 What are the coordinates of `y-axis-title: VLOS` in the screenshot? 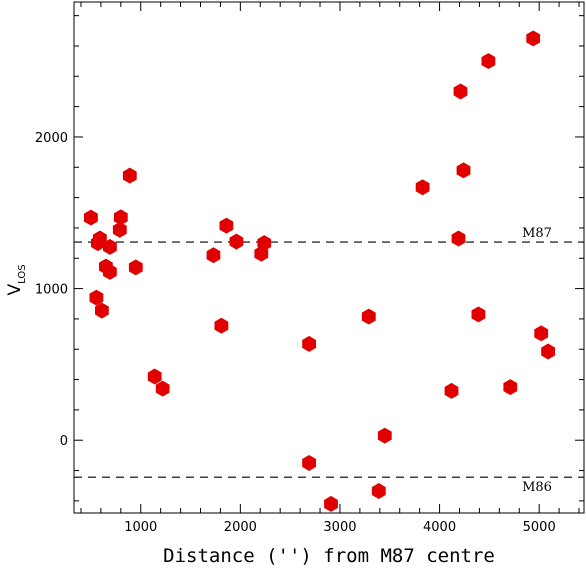 It's located at (16, 279).